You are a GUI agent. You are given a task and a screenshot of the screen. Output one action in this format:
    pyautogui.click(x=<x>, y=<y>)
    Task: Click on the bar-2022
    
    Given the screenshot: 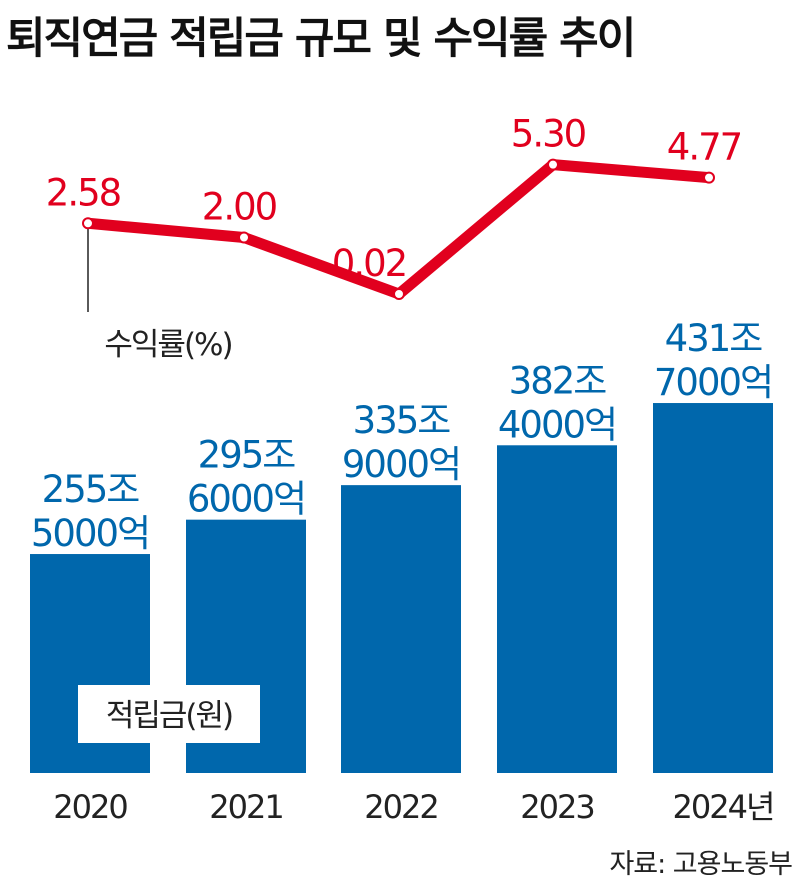 What is the action you would take?
    pyautogui.click(x=401, y=629)
    